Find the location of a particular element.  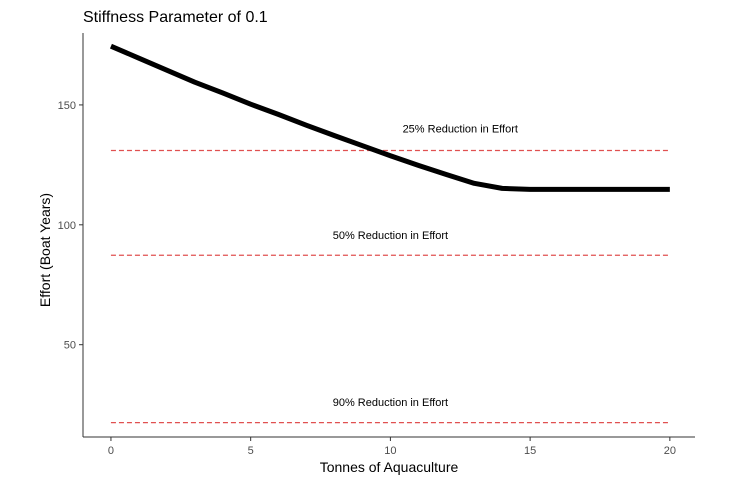

y-tick-label: 100 is located at coordinates (67, 226).